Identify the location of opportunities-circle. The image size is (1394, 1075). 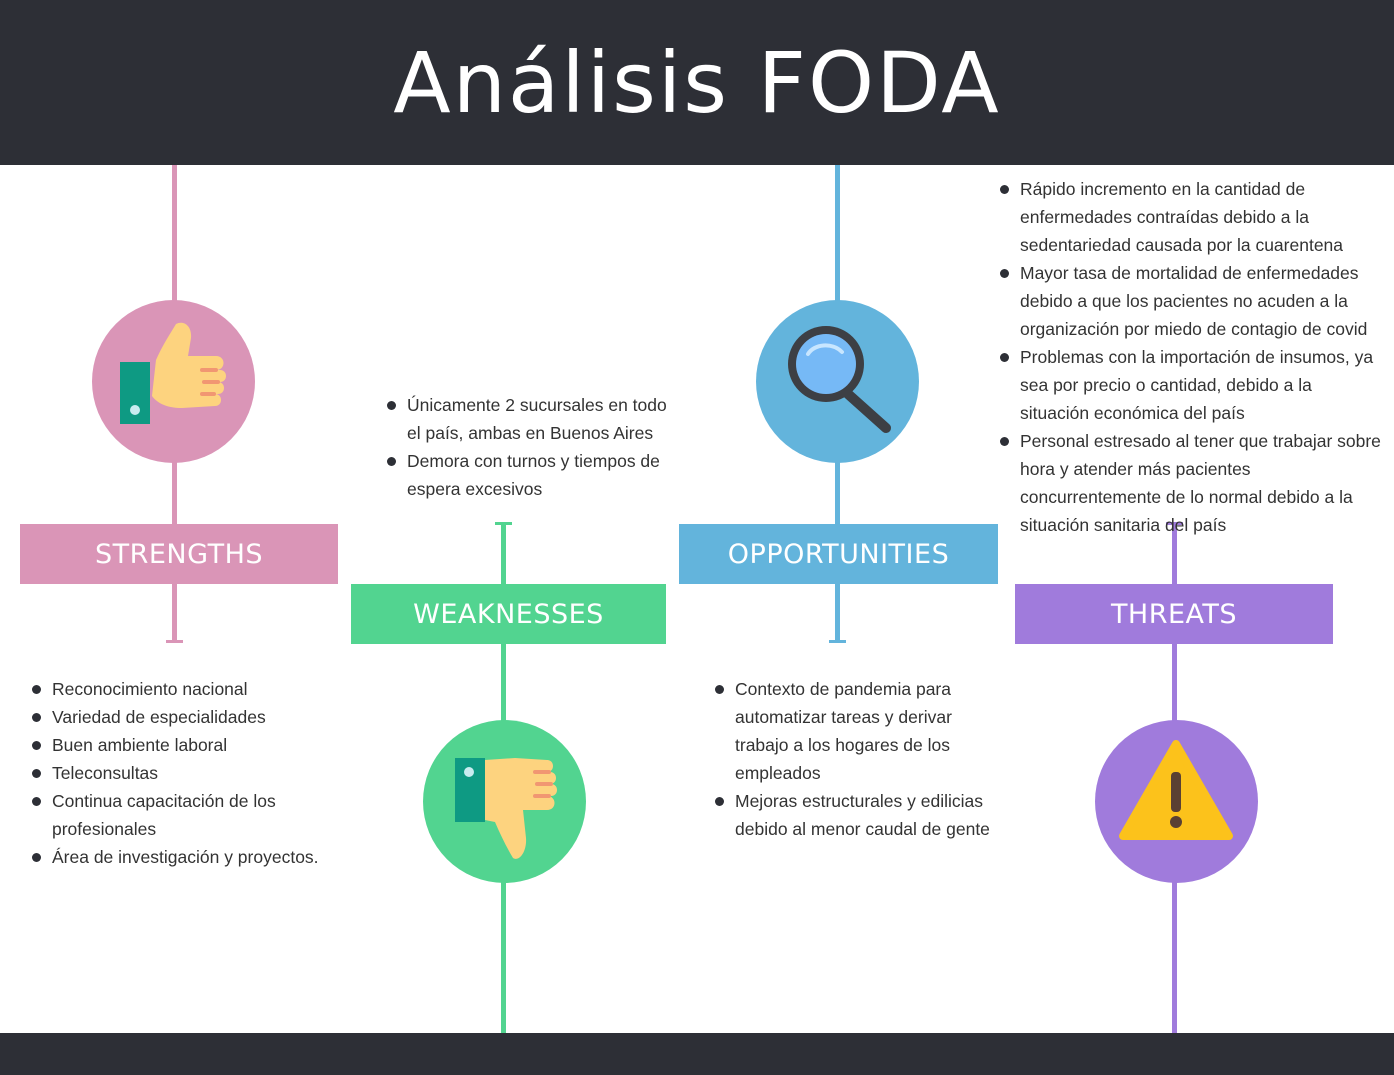
(837, 381).